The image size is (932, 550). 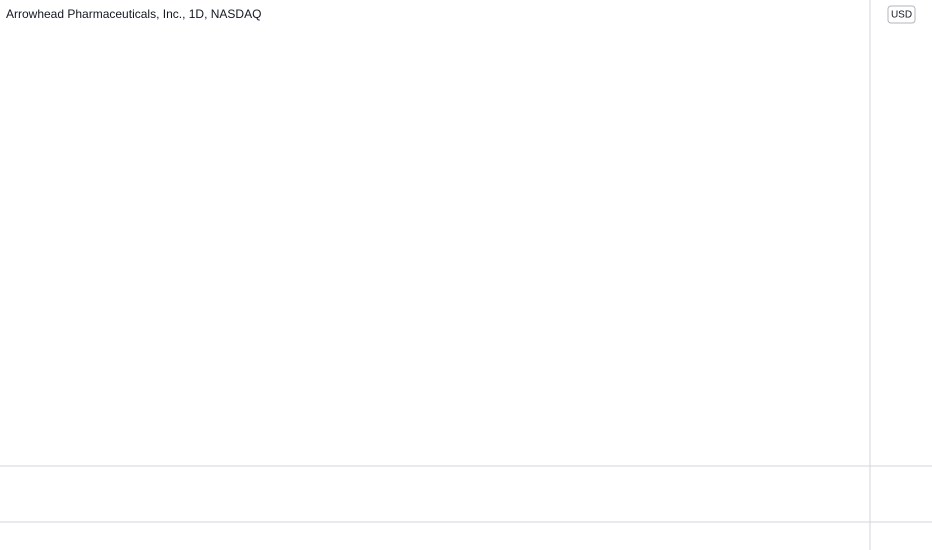 I want to click on currency-box, so click(x=901, y=14).